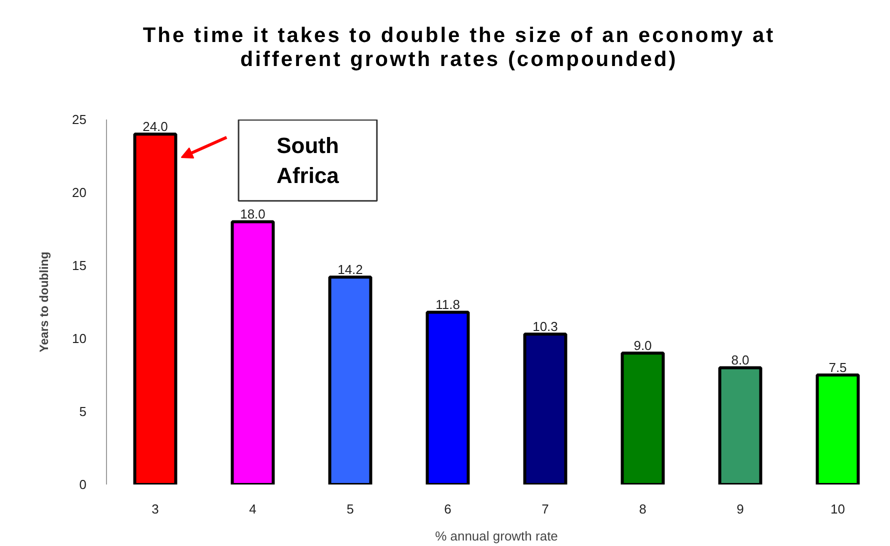  What do you see at coordinates (44, 302) in the screenshot?
I see `y-axis-title: Years to doubling` at bounding box center [44, 302].